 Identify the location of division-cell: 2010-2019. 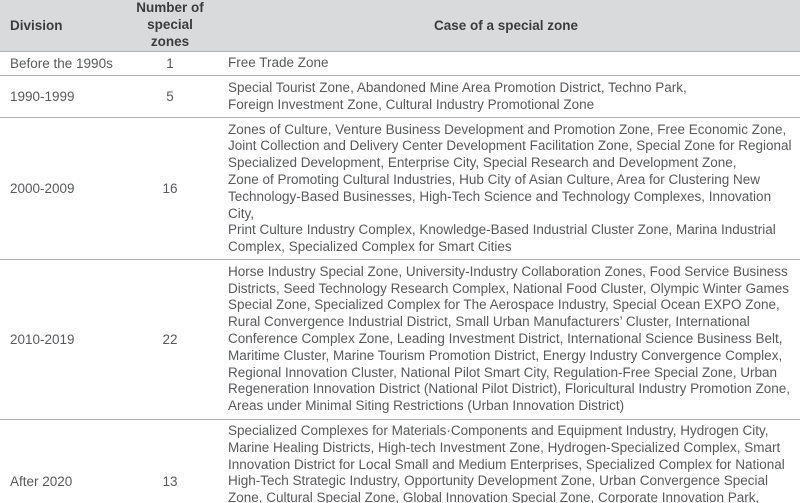
(64, 339).